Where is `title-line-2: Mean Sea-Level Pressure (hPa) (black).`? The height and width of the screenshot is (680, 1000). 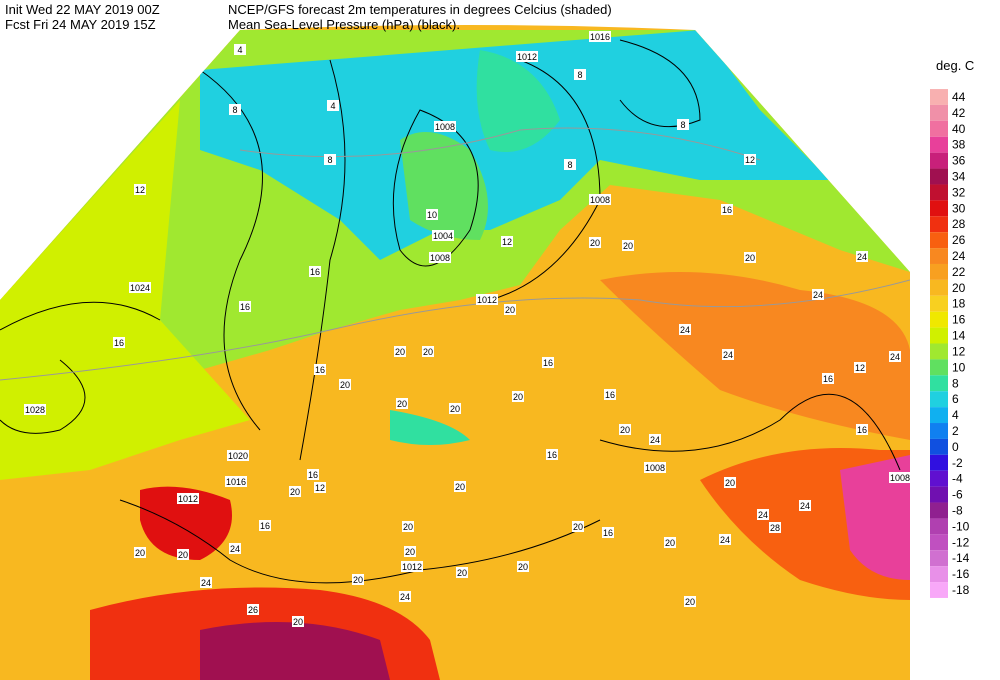
title-line-2: Mean Sea-Level Pressure (hPa) (black). is located at coordinates (344, 24).